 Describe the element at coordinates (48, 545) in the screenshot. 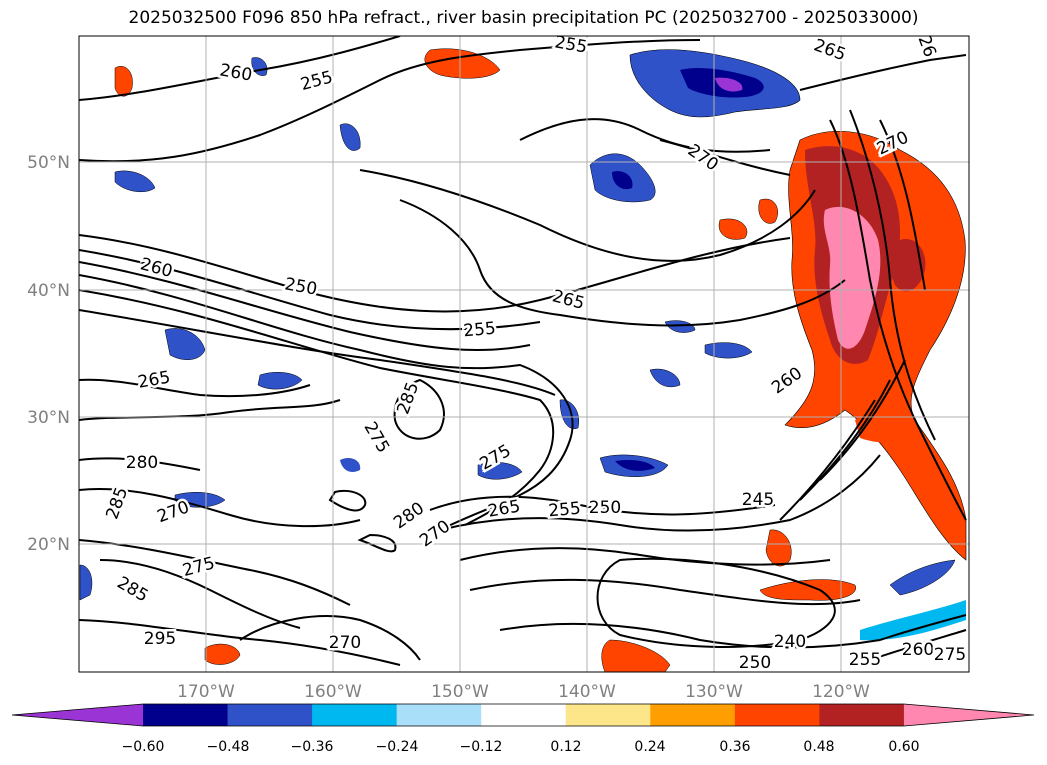

I see `lat-label: 20°N` at that location.